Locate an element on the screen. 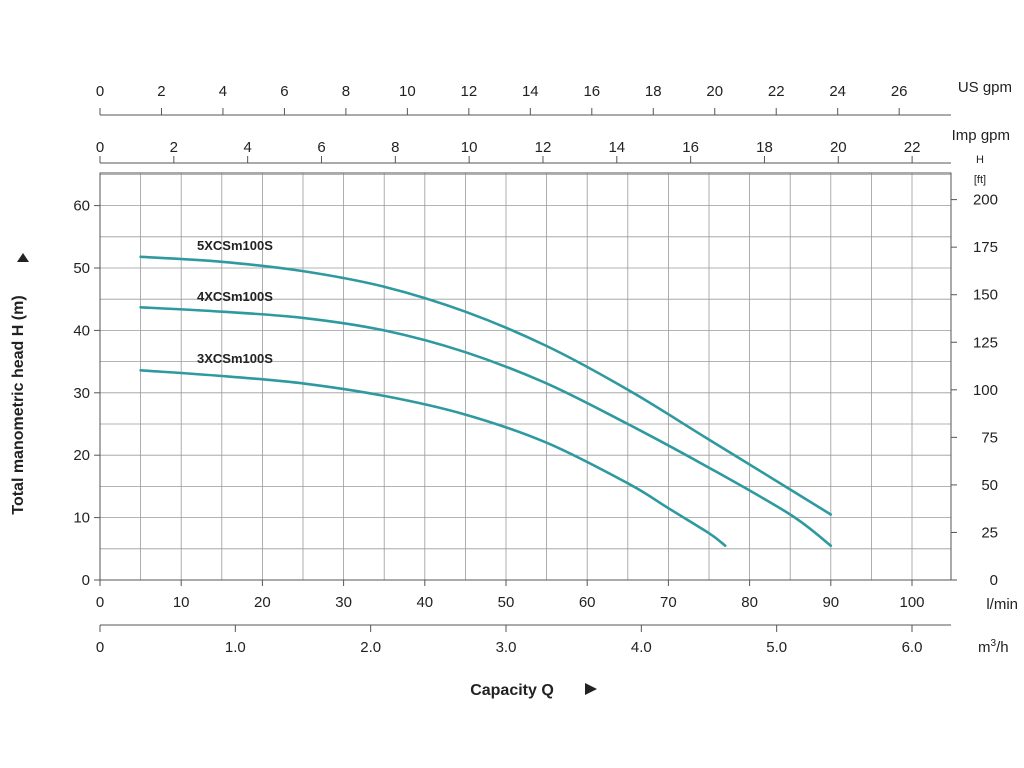  ft-axis-unit: H is located at coordinates (980, 160).